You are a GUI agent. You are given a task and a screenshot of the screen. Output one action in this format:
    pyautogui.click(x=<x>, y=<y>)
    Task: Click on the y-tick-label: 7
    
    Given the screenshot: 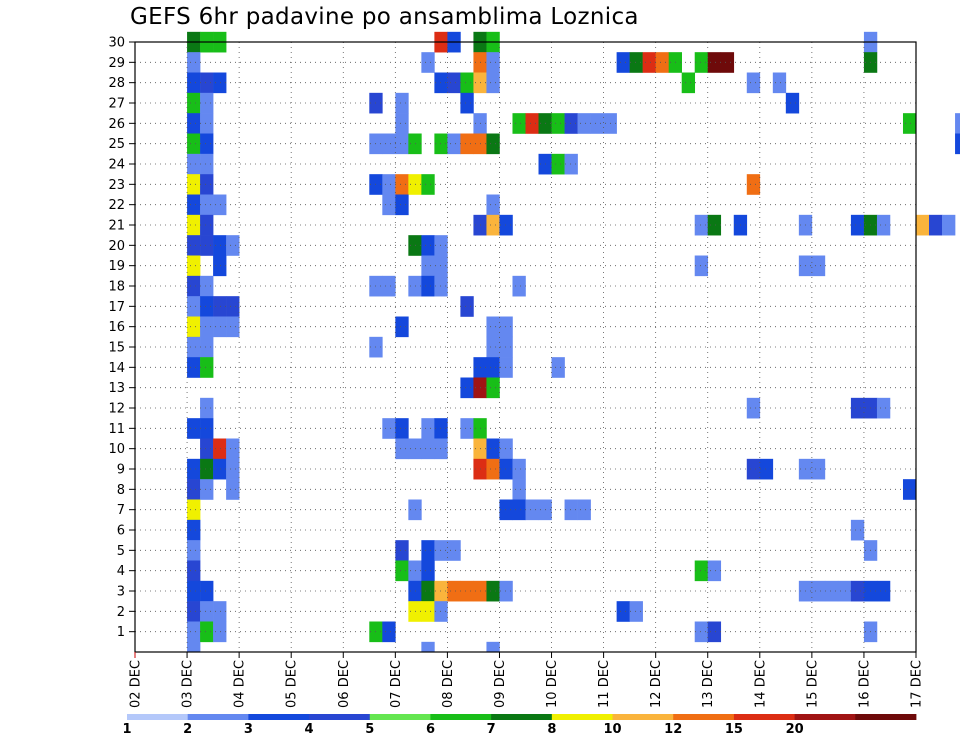 What is the action you would take?
    pyautogui.click(x=121, y=510)
    